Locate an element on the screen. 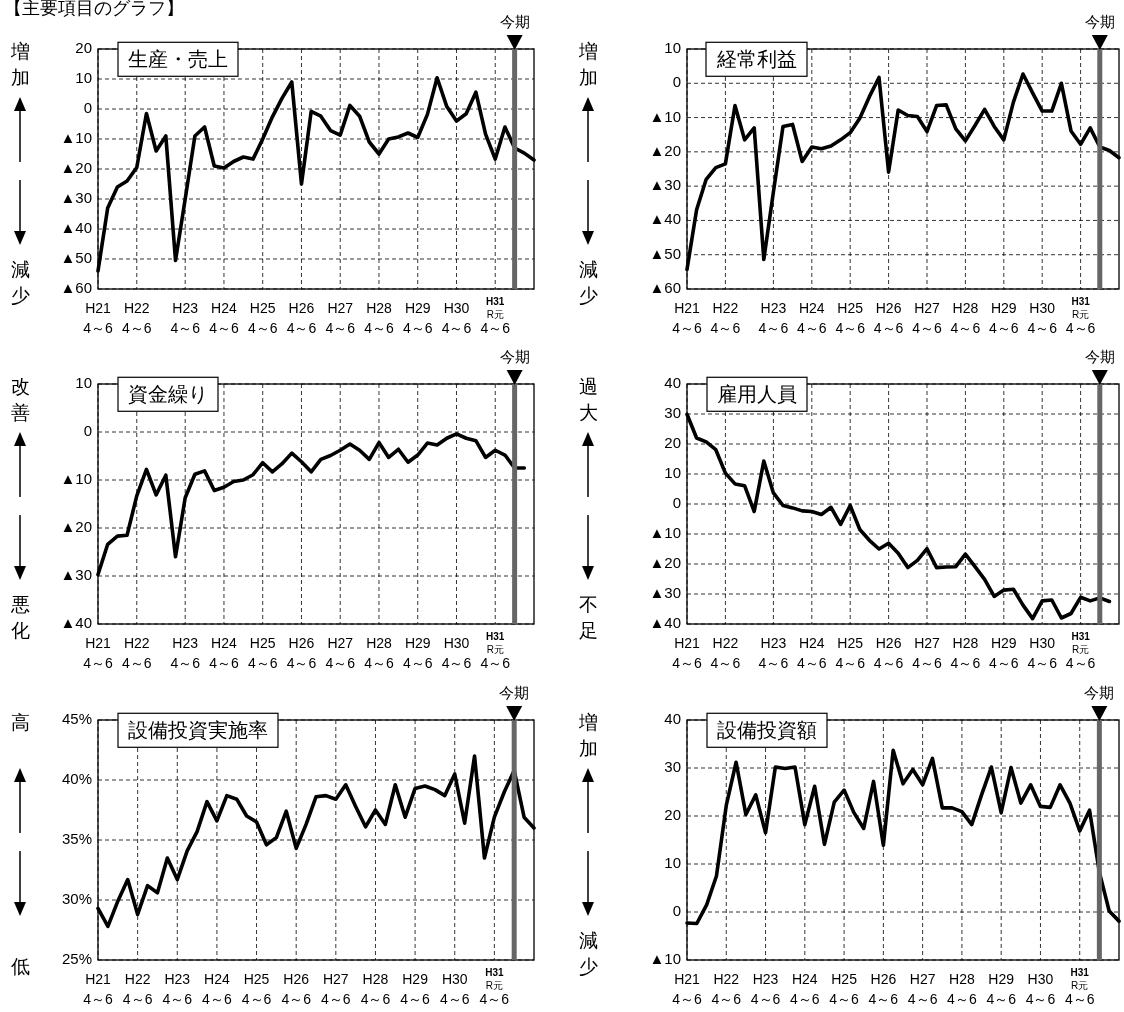 This screenshot has height=1012, width=1124. text: 過大 is located at coordinates (588, 399).